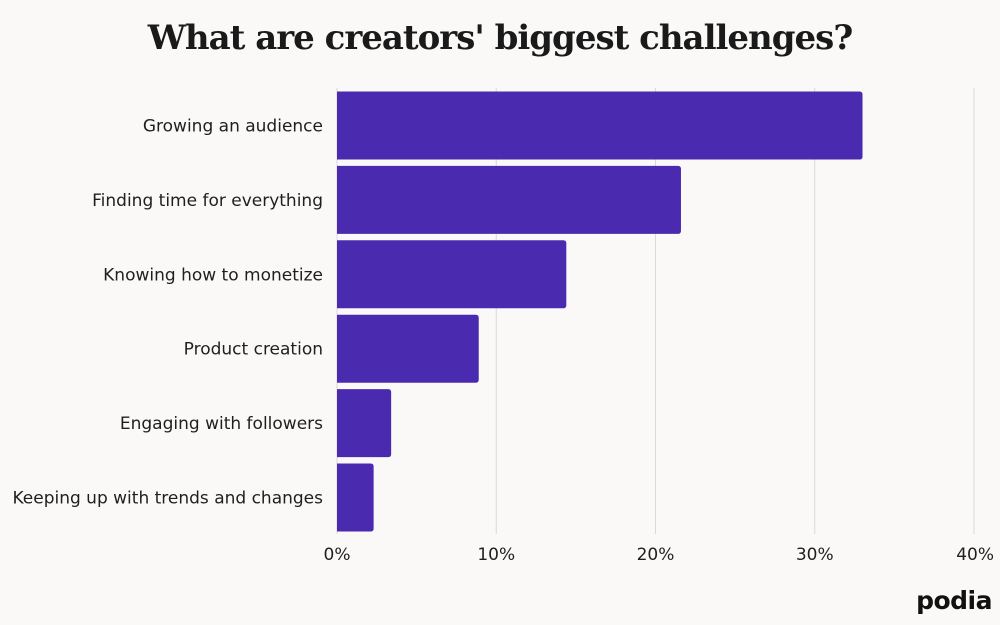 The width and height of the screenshot is (1000, 625). Describe the element at coordinates (167, 499) in the screenshot. I see `category-label: Keeping up with trends and changes` at that location.